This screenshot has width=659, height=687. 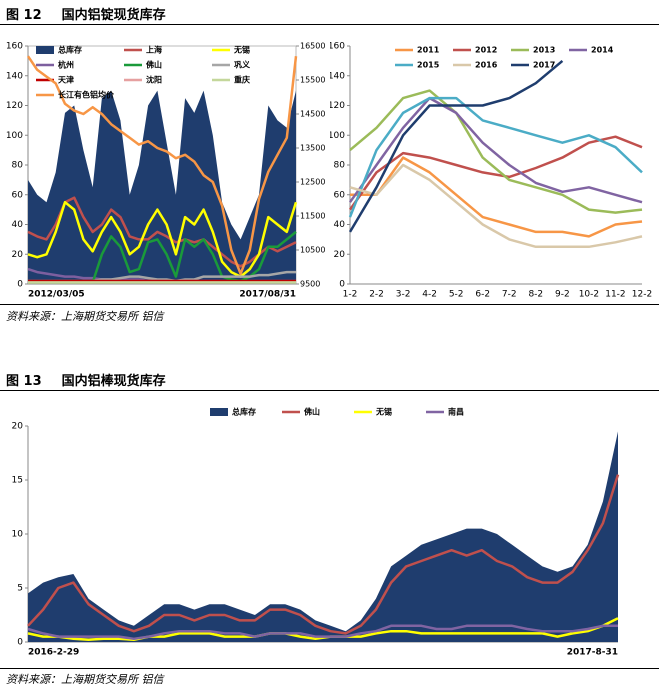 What do you see at coordinates (86, 95) in the screenshot?
I see `legend-label: 长江有色铝均价` at bounding box center [86, 95].